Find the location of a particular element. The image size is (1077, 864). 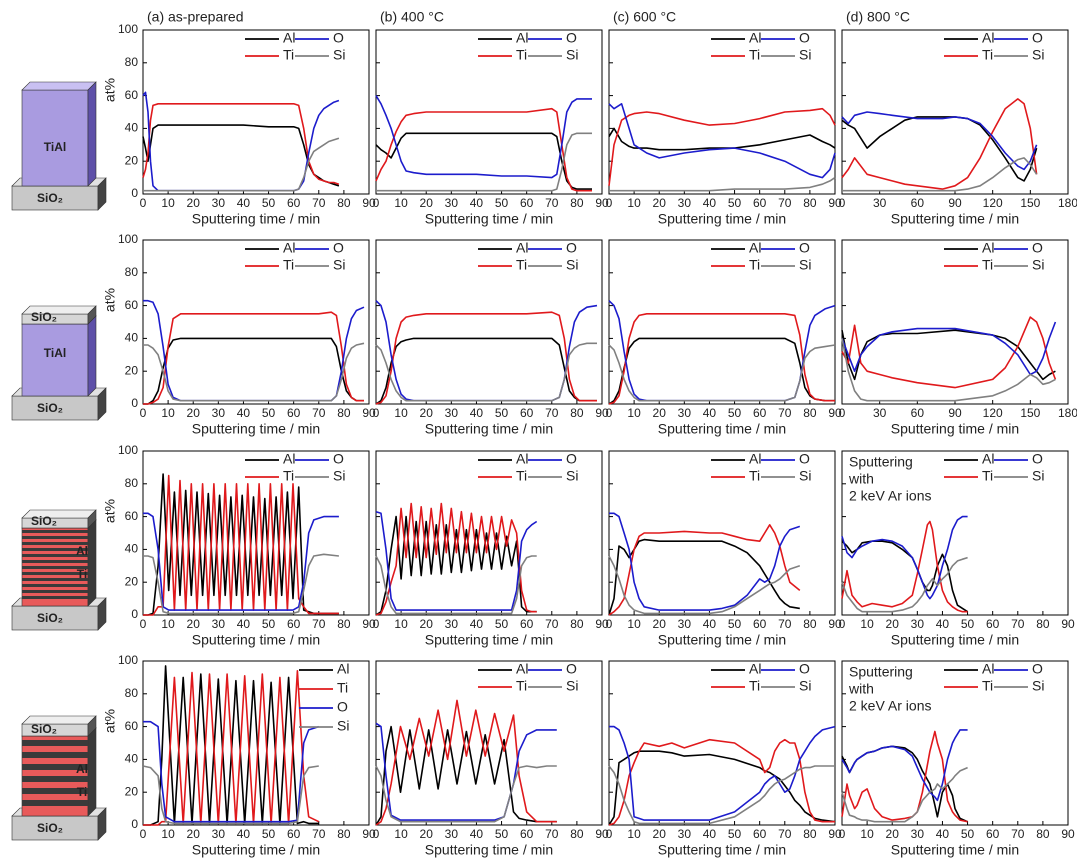

y-tick-label: 0 is located at coordinates (134, 824).